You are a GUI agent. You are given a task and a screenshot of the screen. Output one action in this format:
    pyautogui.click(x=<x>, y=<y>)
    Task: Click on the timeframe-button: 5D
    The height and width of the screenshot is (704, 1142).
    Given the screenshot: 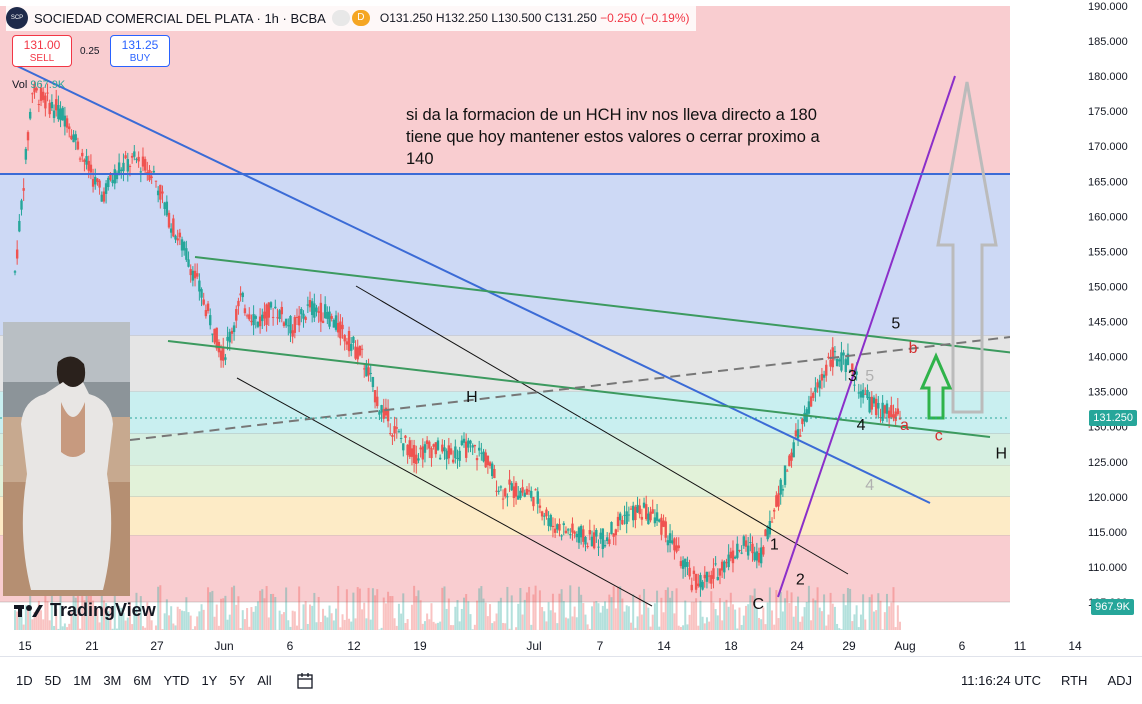 What is the action you would take?
    pyautogui.click(x=53, y=680)
    